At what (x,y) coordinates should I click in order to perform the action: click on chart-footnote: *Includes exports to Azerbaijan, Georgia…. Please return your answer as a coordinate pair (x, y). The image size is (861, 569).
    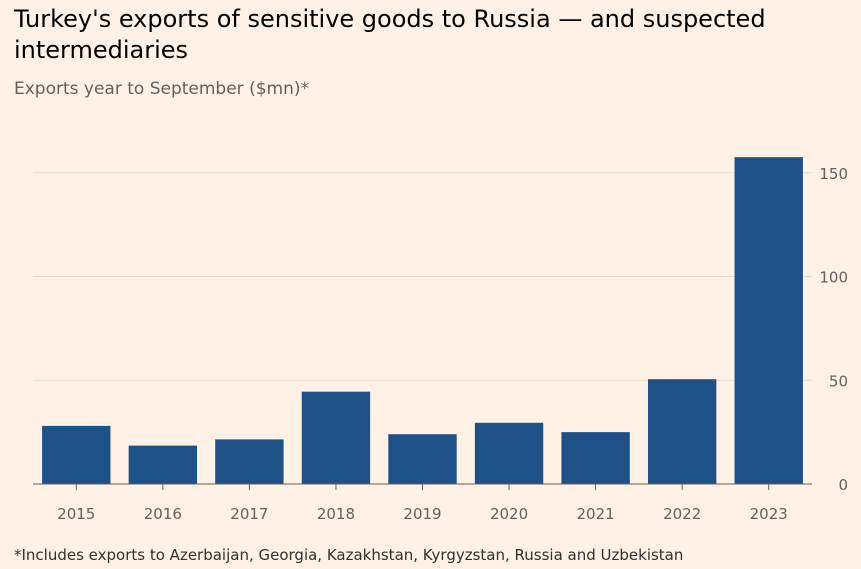
    Looking at the image, I should click on (349, 555).